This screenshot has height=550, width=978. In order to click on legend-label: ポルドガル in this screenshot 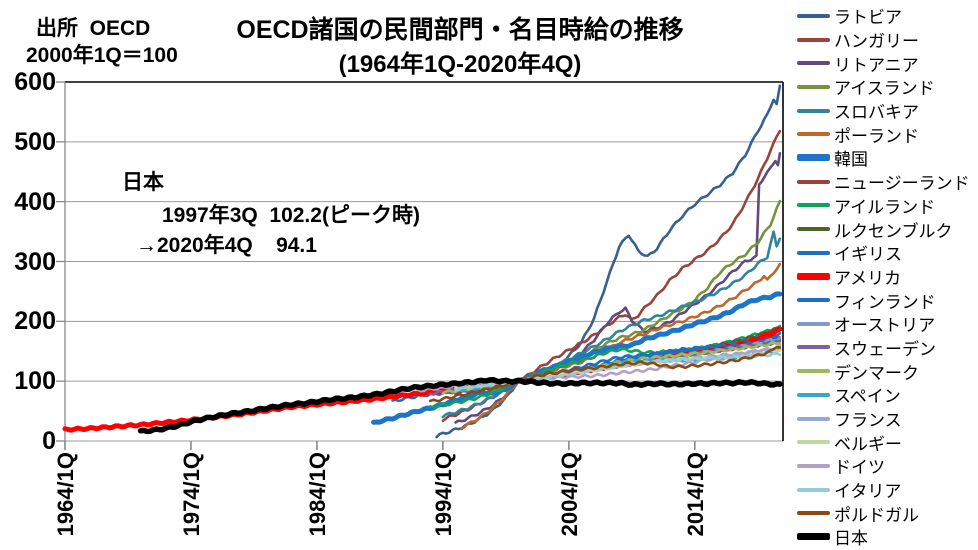, I will do `click(876, 515)`.